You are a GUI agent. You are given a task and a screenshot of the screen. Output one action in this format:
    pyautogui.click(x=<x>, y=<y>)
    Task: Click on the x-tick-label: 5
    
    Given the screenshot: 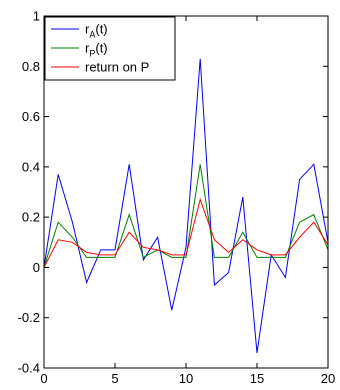 What is the action you would take?
    pyautogui.click(x=114, y=378)
    